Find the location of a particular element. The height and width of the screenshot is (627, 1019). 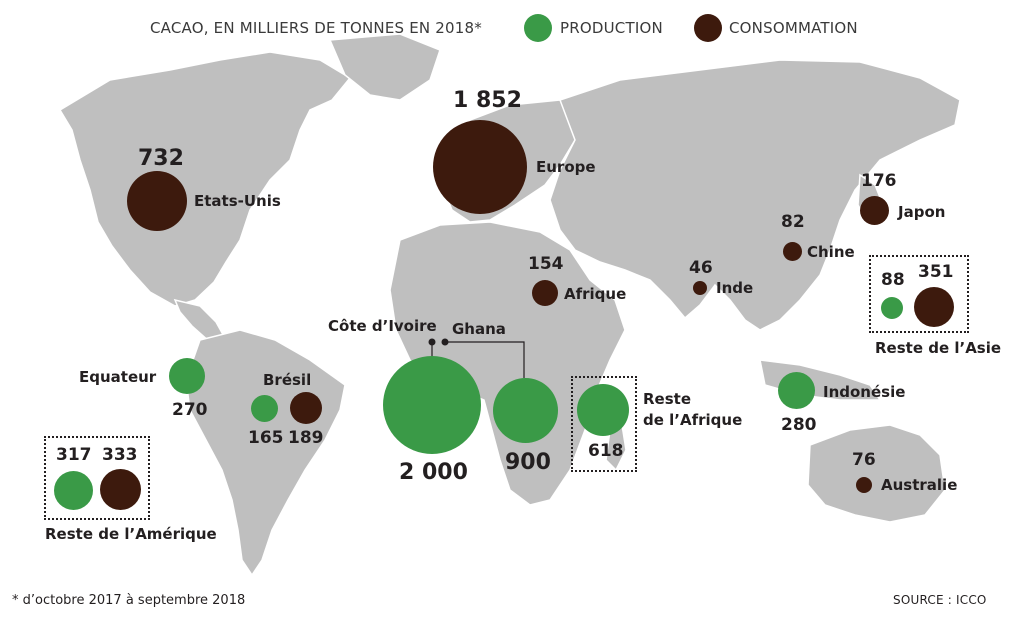

afrique-consommation-circle is located at coordinates (545, 293).